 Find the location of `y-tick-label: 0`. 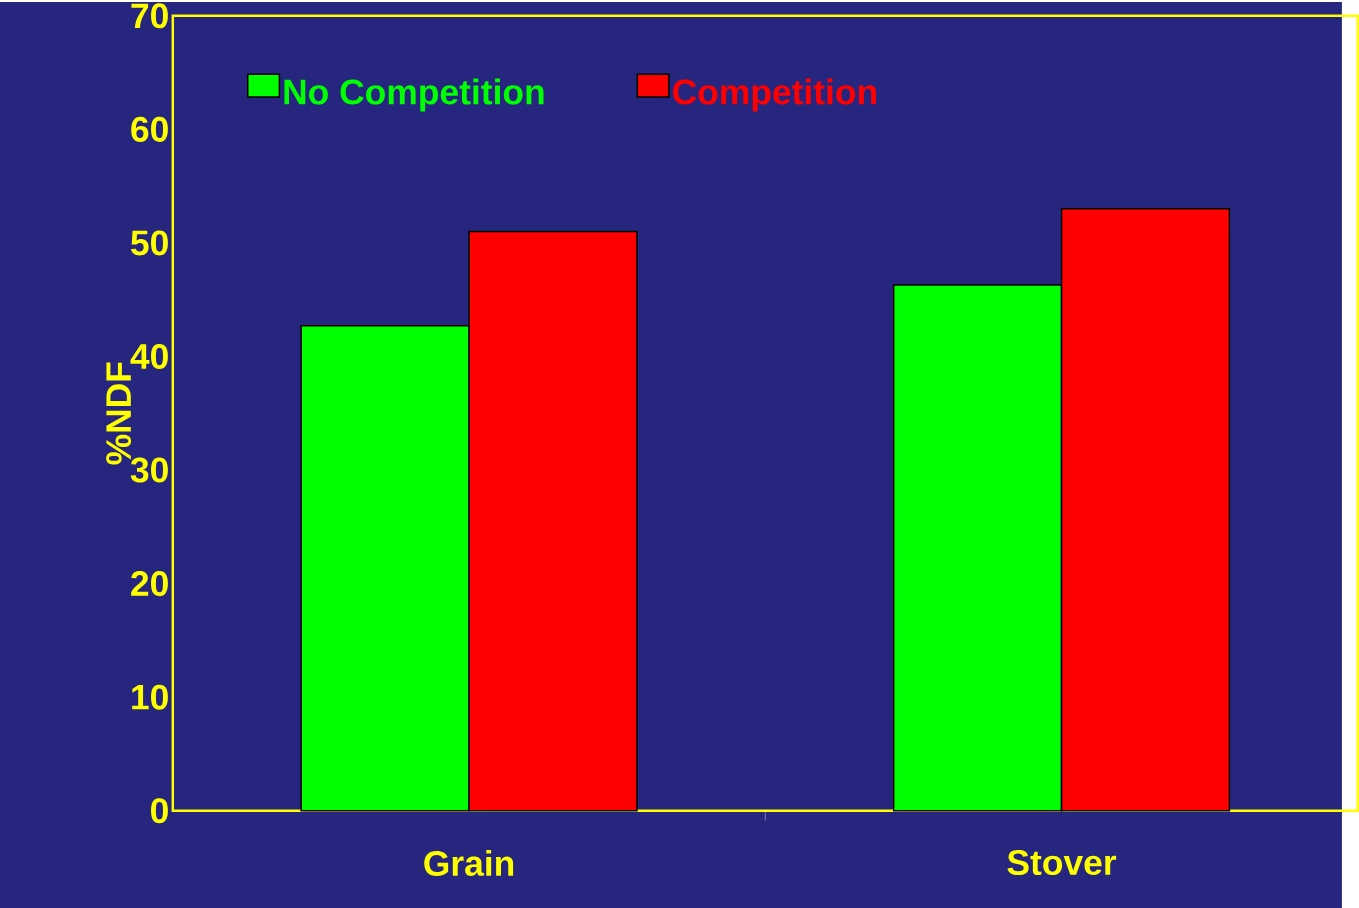

y-tick-label: 0 is located at coordinates (159, 810).